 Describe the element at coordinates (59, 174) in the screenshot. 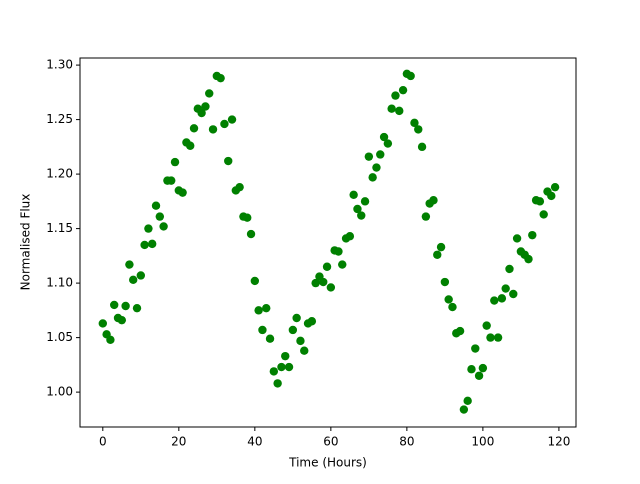

I see `y-tick-label: 1.20` at that location.